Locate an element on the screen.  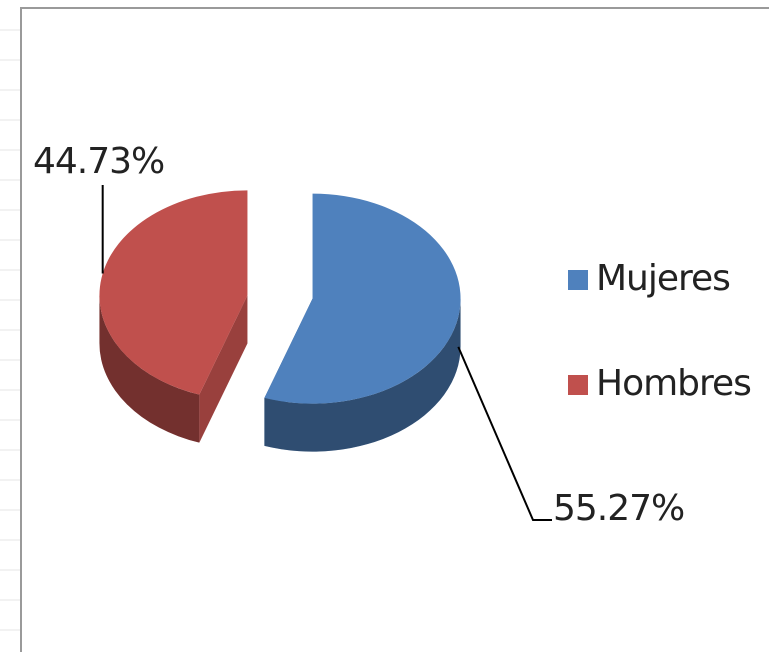
slice-cut-face-shade is located at coordinates (223, 369).